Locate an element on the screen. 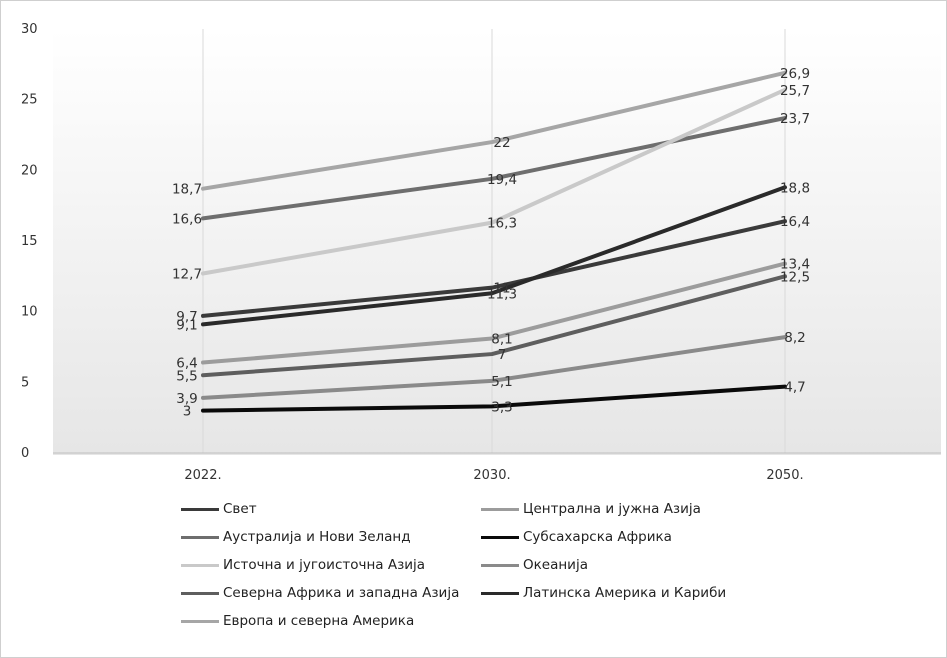 The width and height of the screenshot is (947, 658). data-label: 6,4 is located at coordinates (186, 364).